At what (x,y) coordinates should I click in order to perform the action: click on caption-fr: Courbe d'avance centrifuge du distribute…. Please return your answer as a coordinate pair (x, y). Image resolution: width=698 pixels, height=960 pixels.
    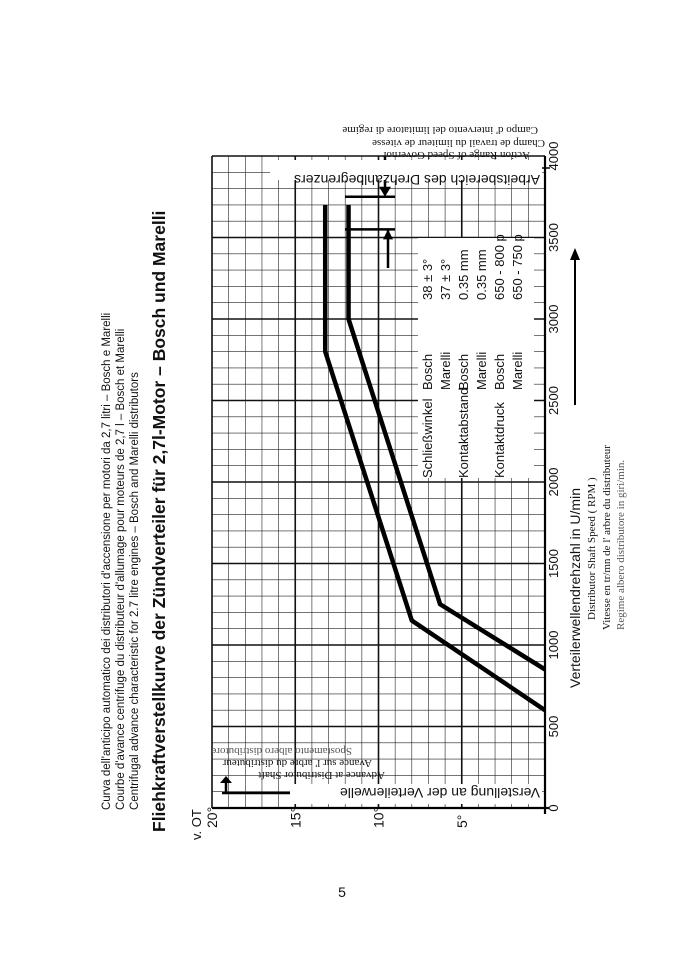
    Looking at the image, I should click on (121, 569).